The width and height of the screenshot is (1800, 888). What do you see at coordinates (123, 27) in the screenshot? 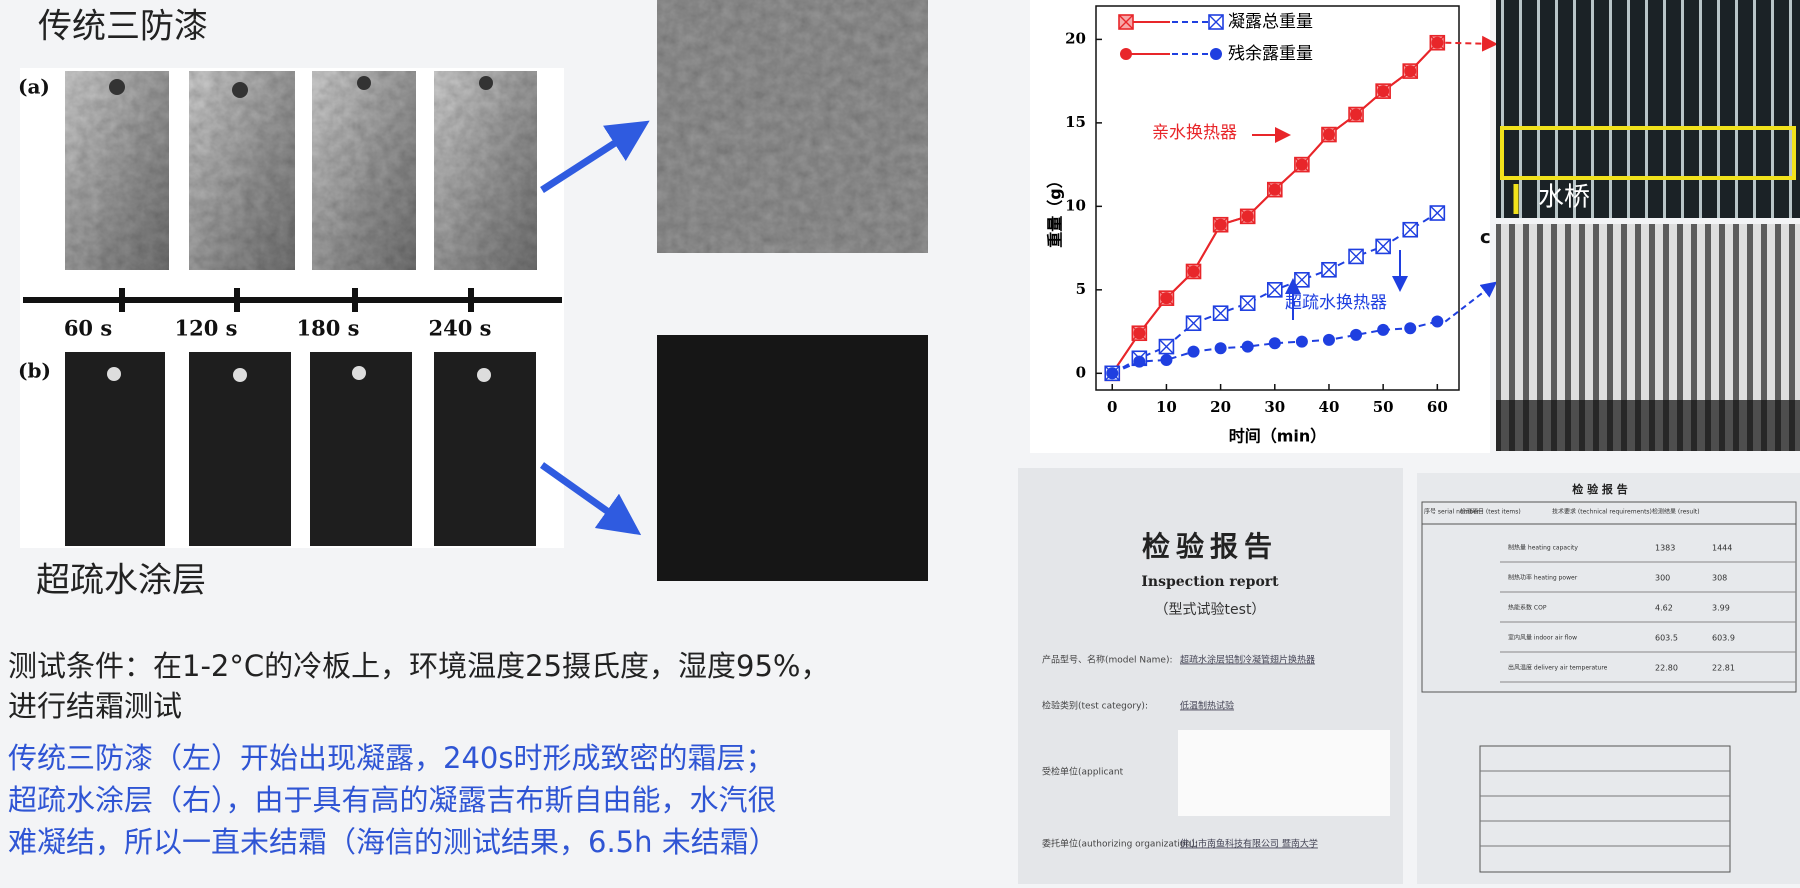
I see `title-a: 传统三防漆` at bounding box center [123, 27].